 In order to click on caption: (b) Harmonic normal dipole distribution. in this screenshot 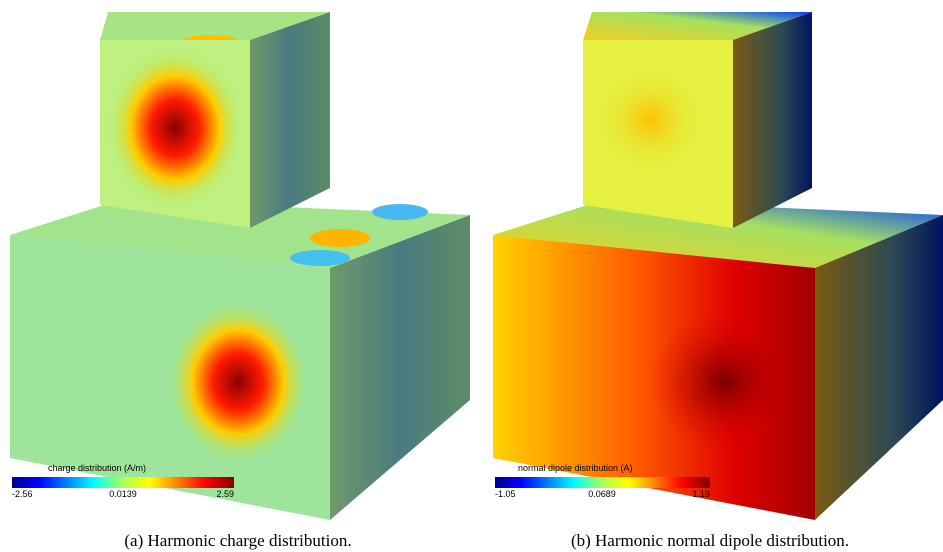, I will do `click(710, 540)`.